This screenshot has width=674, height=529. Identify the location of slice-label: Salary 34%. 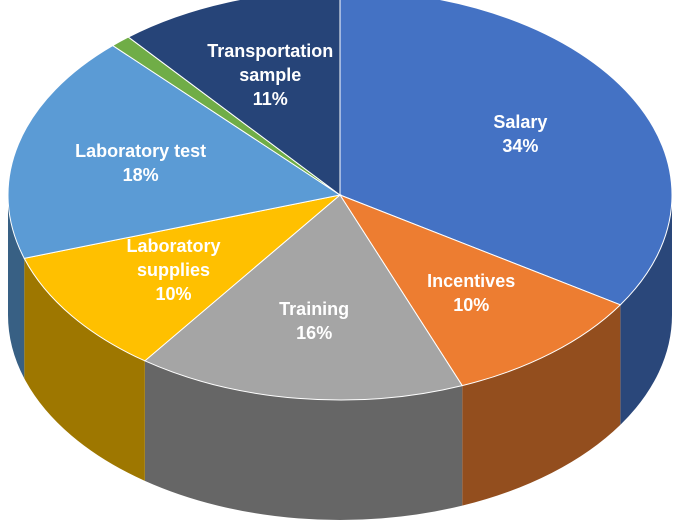
(520, 134).